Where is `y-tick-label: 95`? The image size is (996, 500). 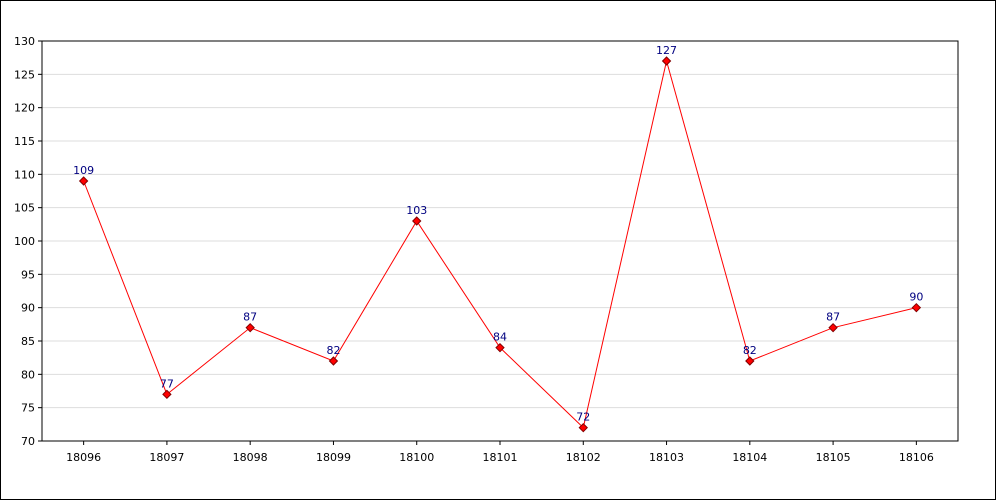
y-tick-label: 95 is located at coordinates (28, 274).